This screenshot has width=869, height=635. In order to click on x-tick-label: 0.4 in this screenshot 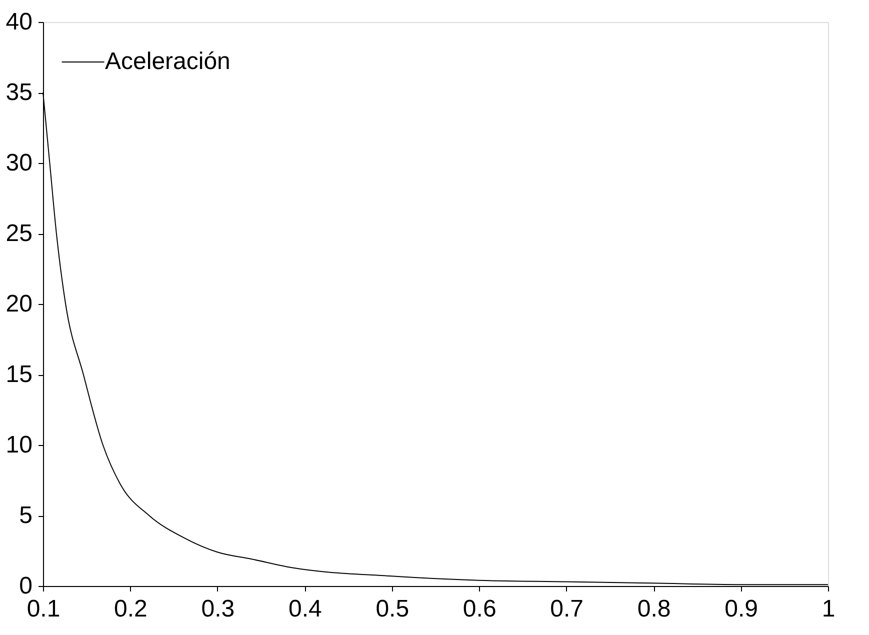, I will do `click(305, 609)`.